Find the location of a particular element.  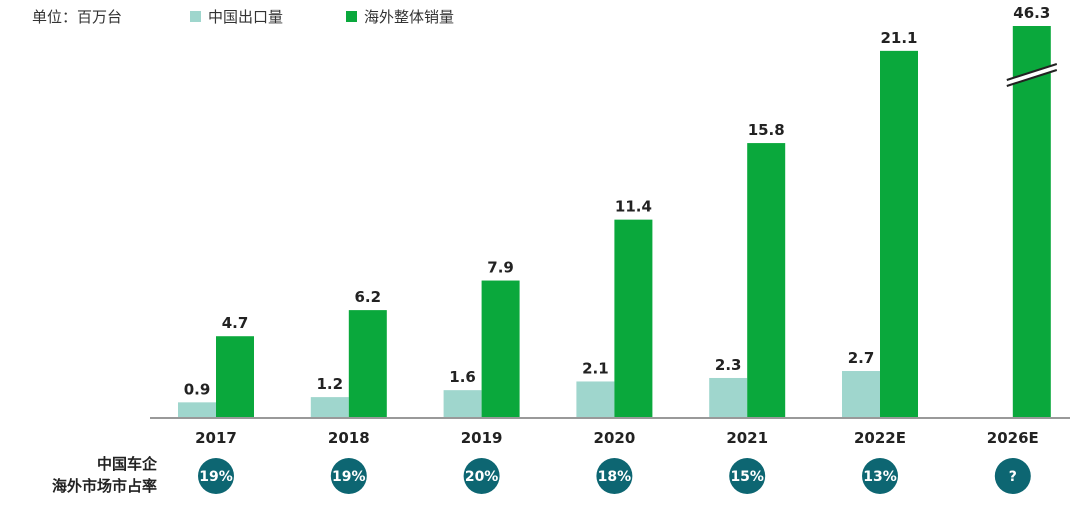

value-label-overseas-2017: 4.7 is located at coordinates (235, 323).